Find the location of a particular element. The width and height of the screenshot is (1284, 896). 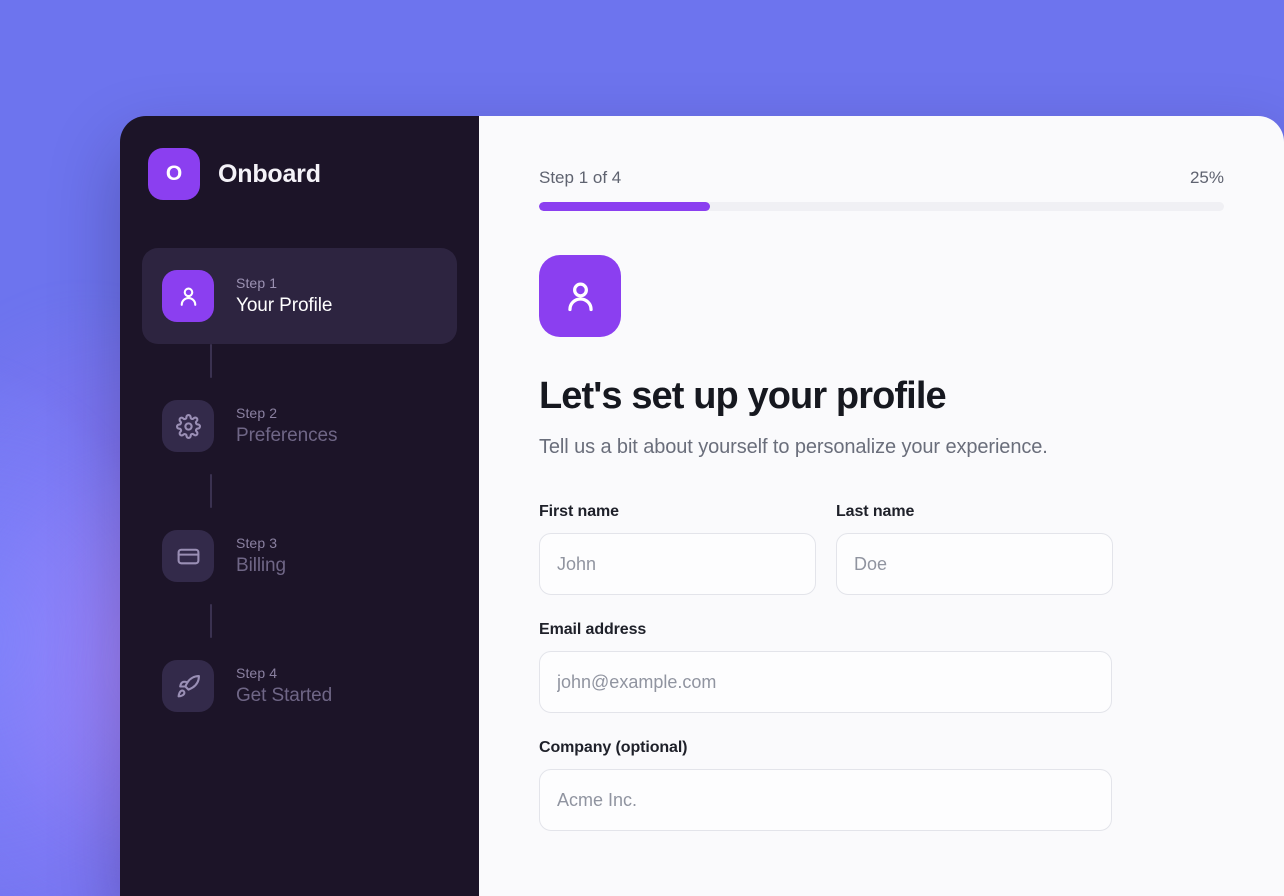

progress-header: Step 1 of 4 25% is located at coordinates (881, 178).